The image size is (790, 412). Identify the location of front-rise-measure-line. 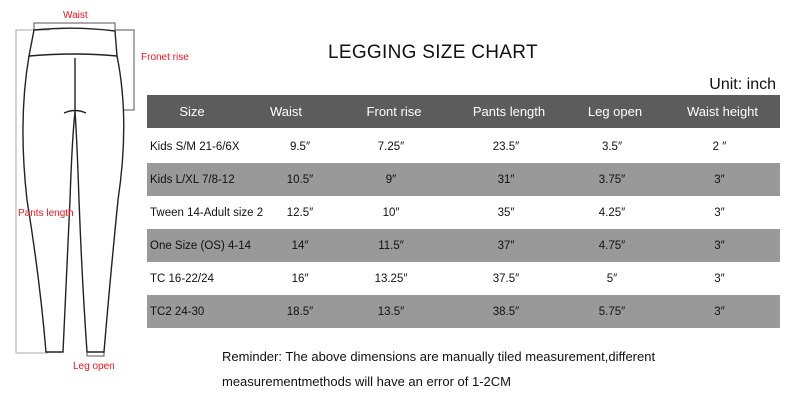
(125, 70).